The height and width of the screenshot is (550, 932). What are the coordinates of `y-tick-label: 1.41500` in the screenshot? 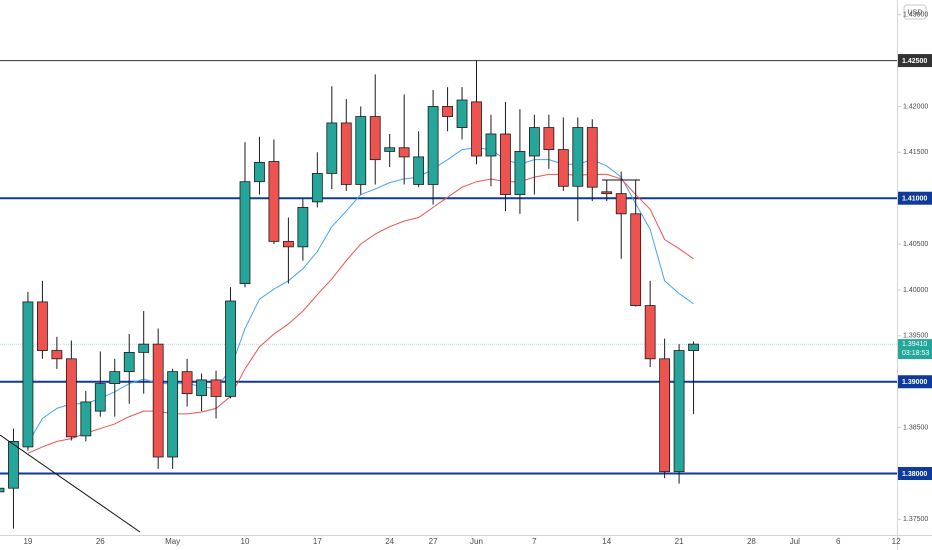 It's located at (915, 152).